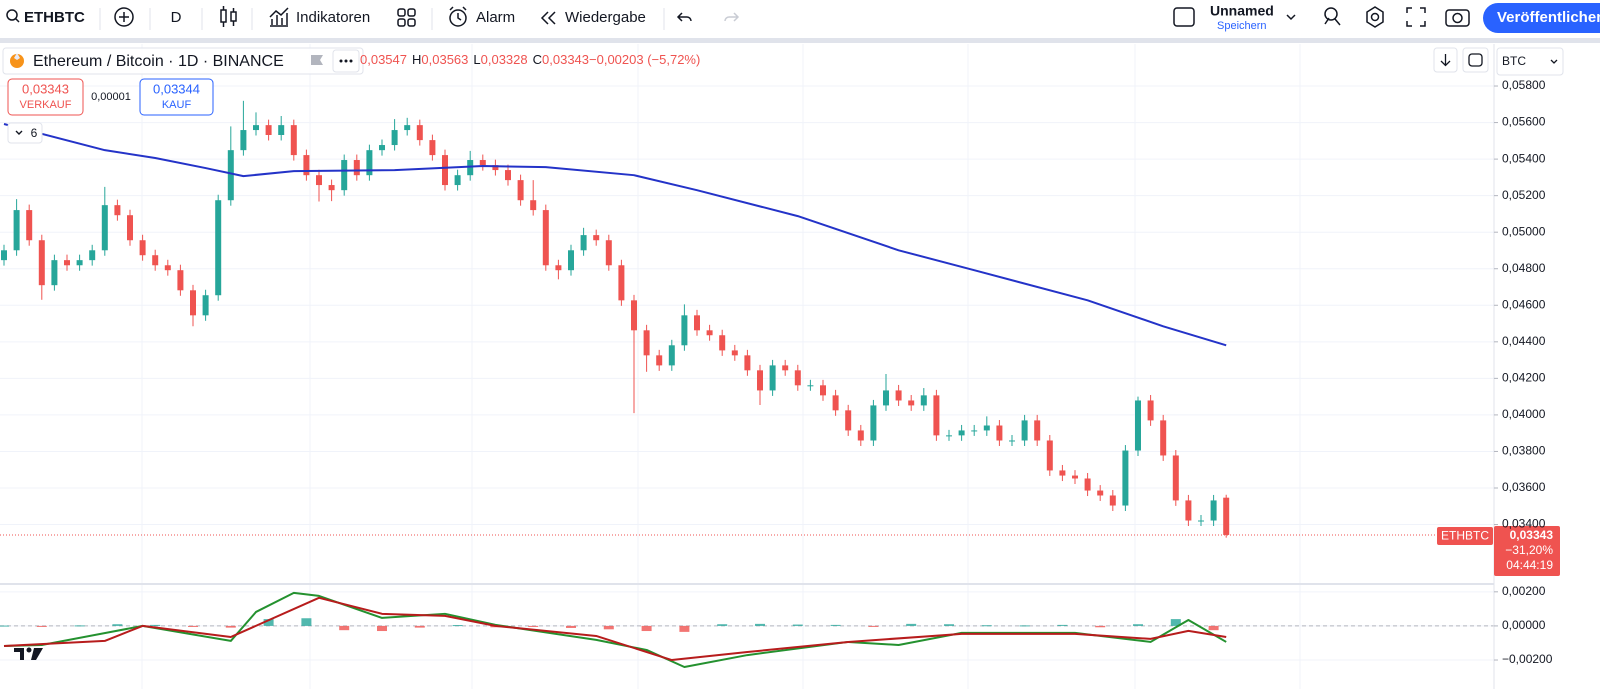 The width and height of the screenshot is (1600, 689). I want to click on ohlc-label: H, so click(416, 59).